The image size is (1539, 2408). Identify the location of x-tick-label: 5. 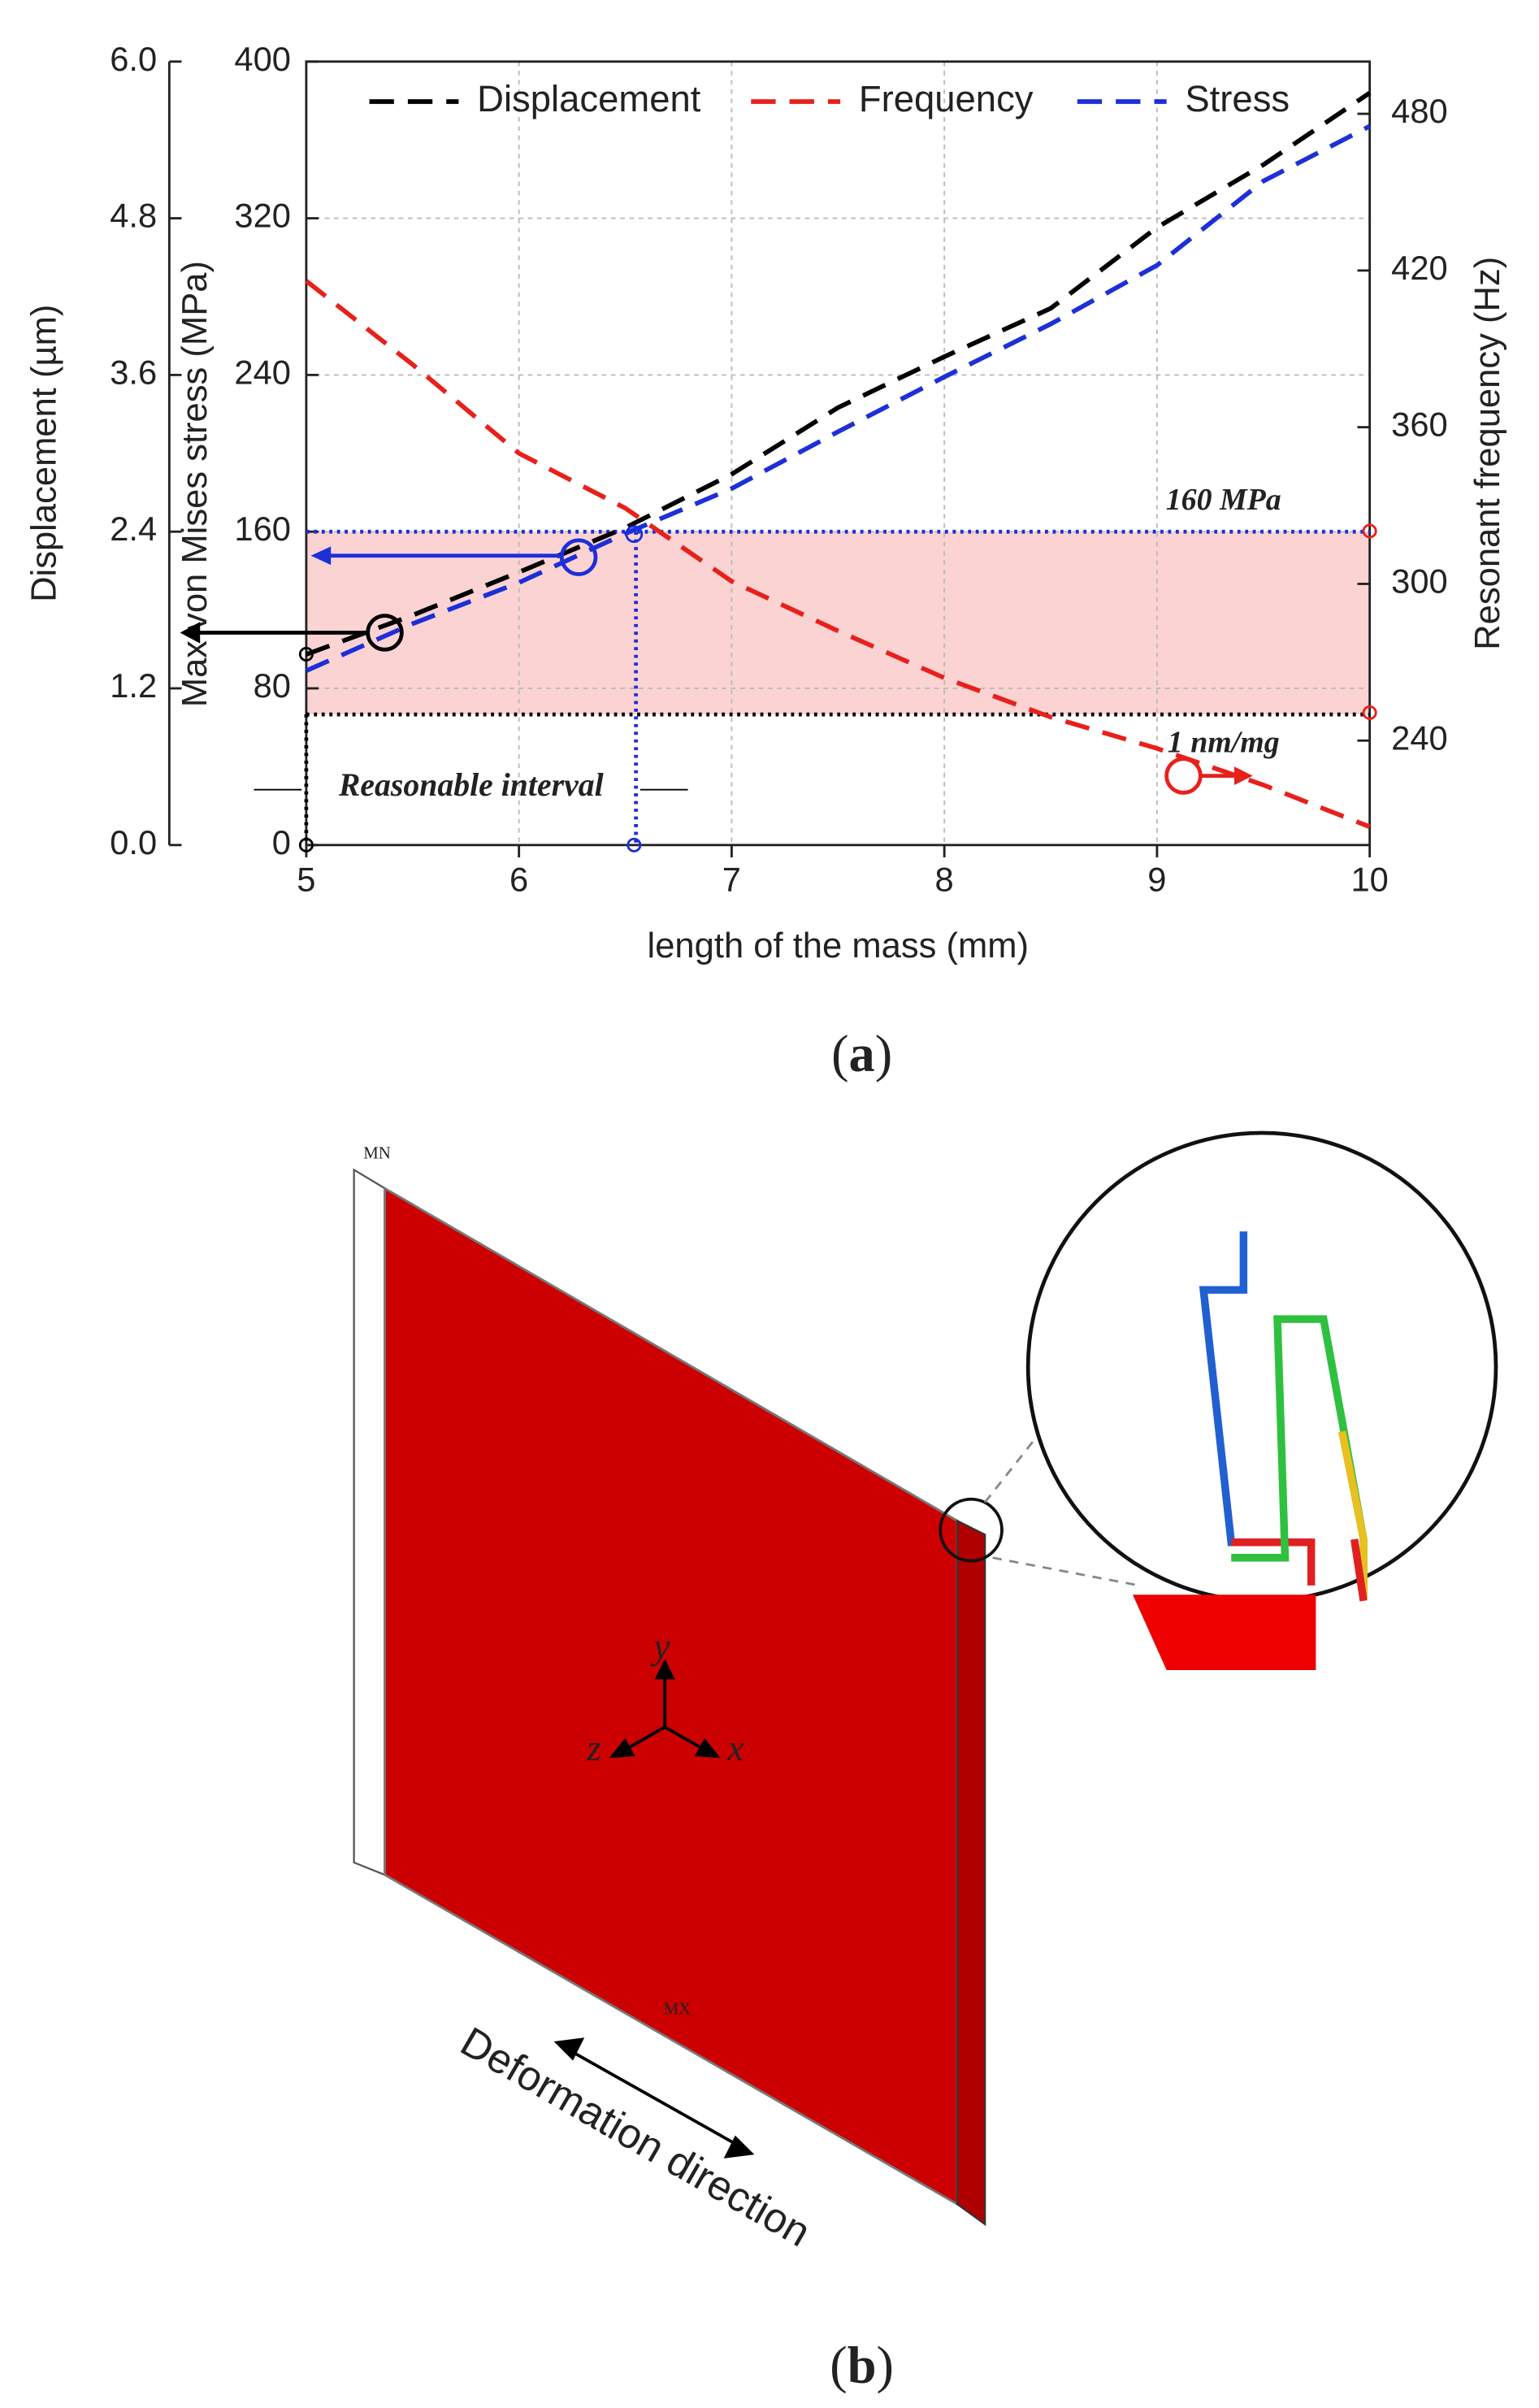
(306, 879).